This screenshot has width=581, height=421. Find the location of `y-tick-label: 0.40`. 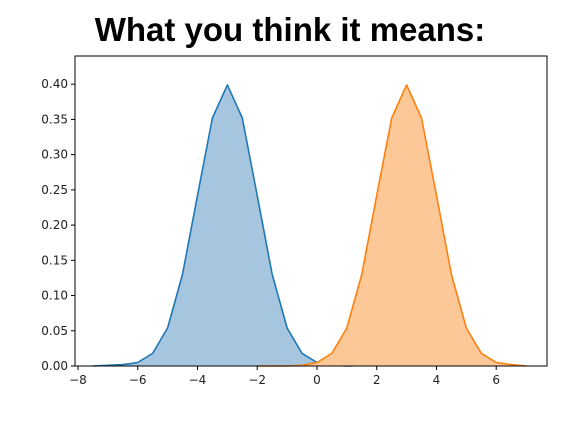

y-tick-label: 0.40 is located at coordinates (54, 84).